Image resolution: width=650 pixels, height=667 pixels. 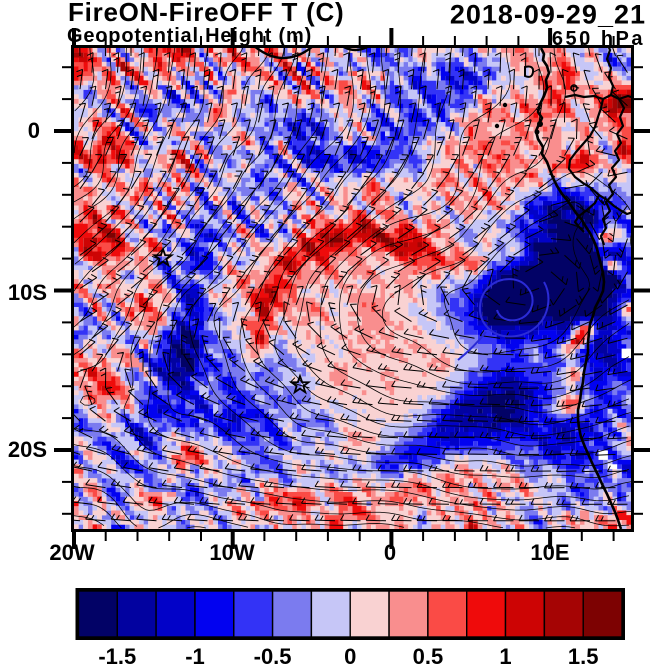 I want to click on svg-text: 20W, so click(x=71, y=552).